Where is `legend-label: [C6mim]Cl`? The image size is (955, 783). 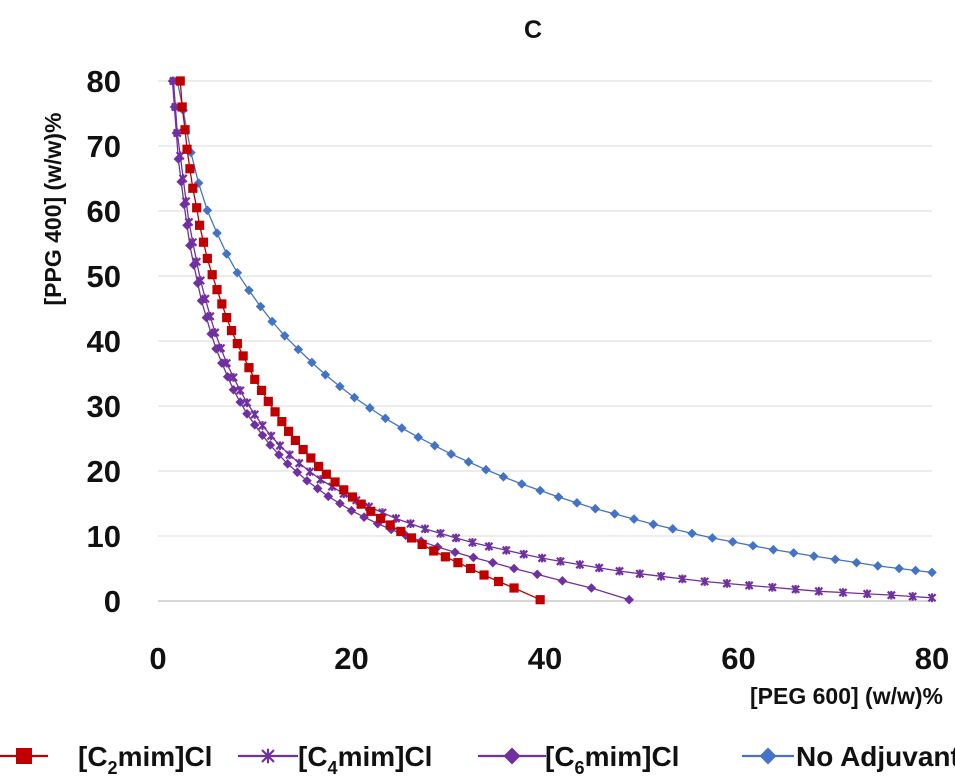 legend-label: [C6mim]Cl is located at coordinates (612, 759).